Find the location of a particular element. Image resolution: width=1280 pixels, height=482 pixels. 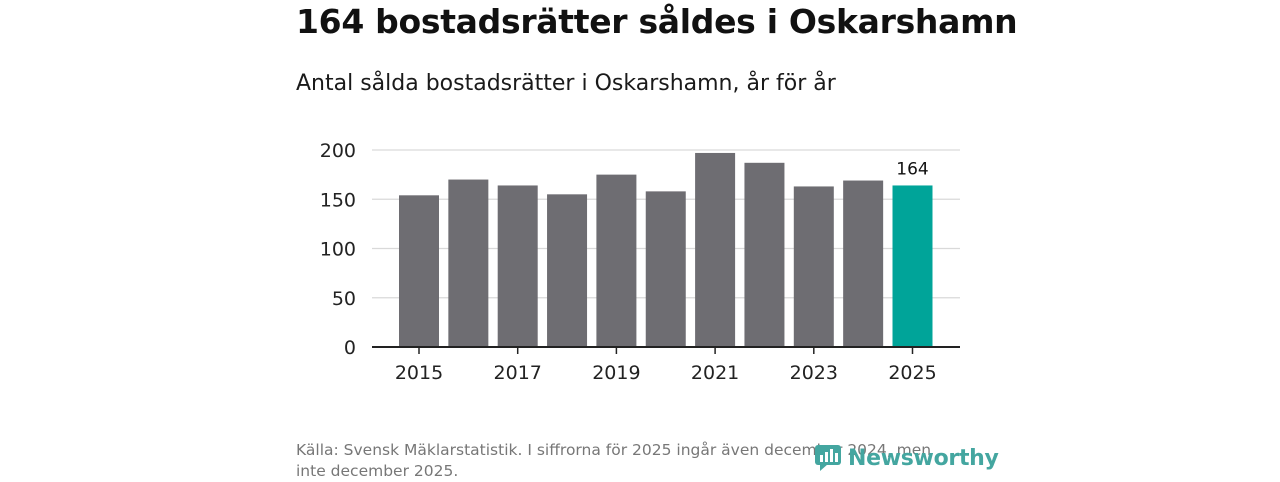

x-tick-label-2023: 2023 is located at coordinates (814, 373).